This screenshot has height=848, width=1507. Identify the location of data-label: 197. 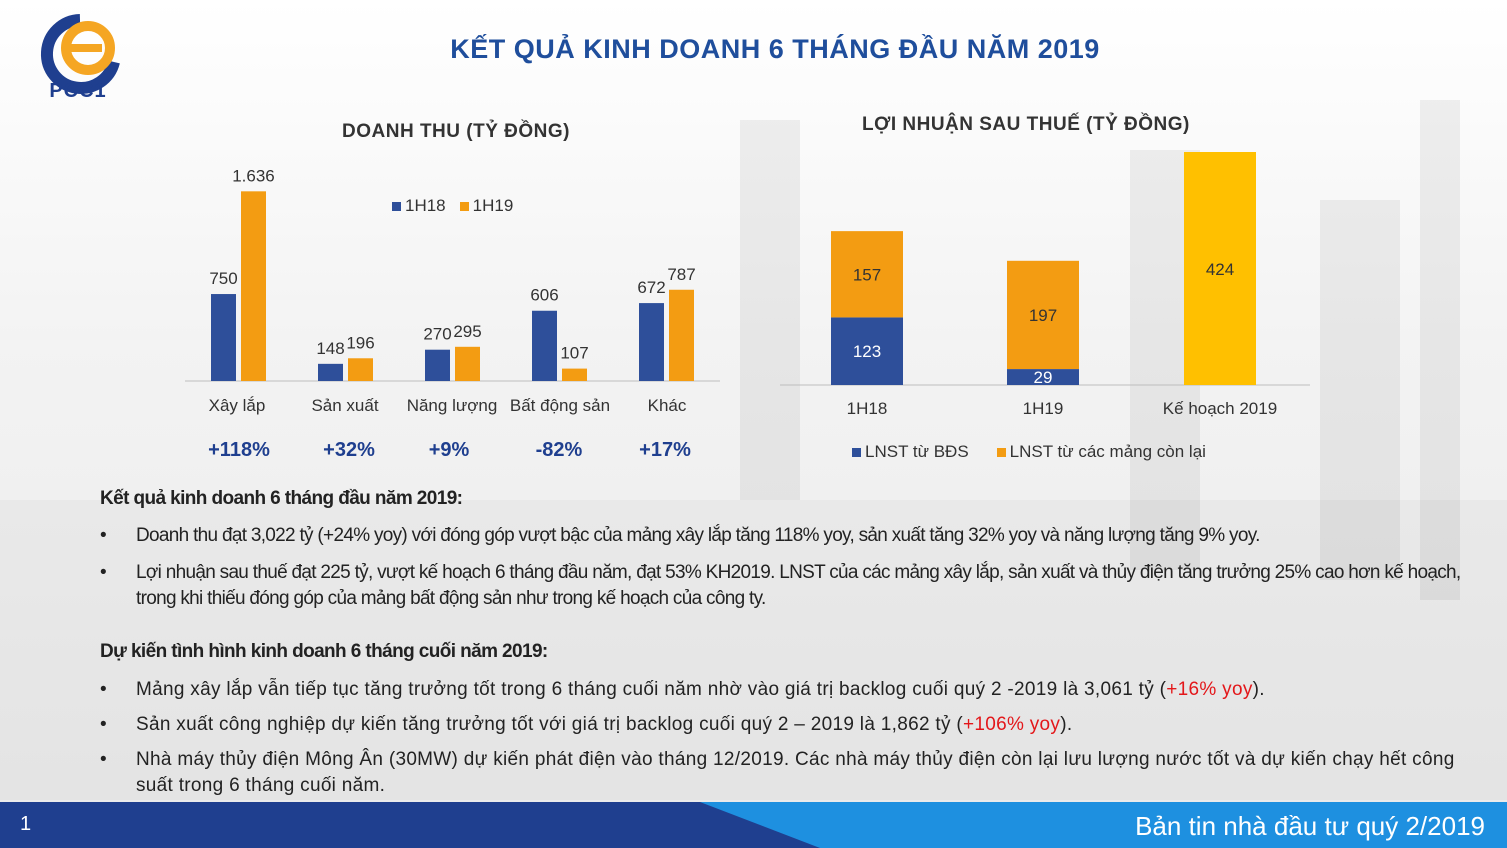
(1043, 315).